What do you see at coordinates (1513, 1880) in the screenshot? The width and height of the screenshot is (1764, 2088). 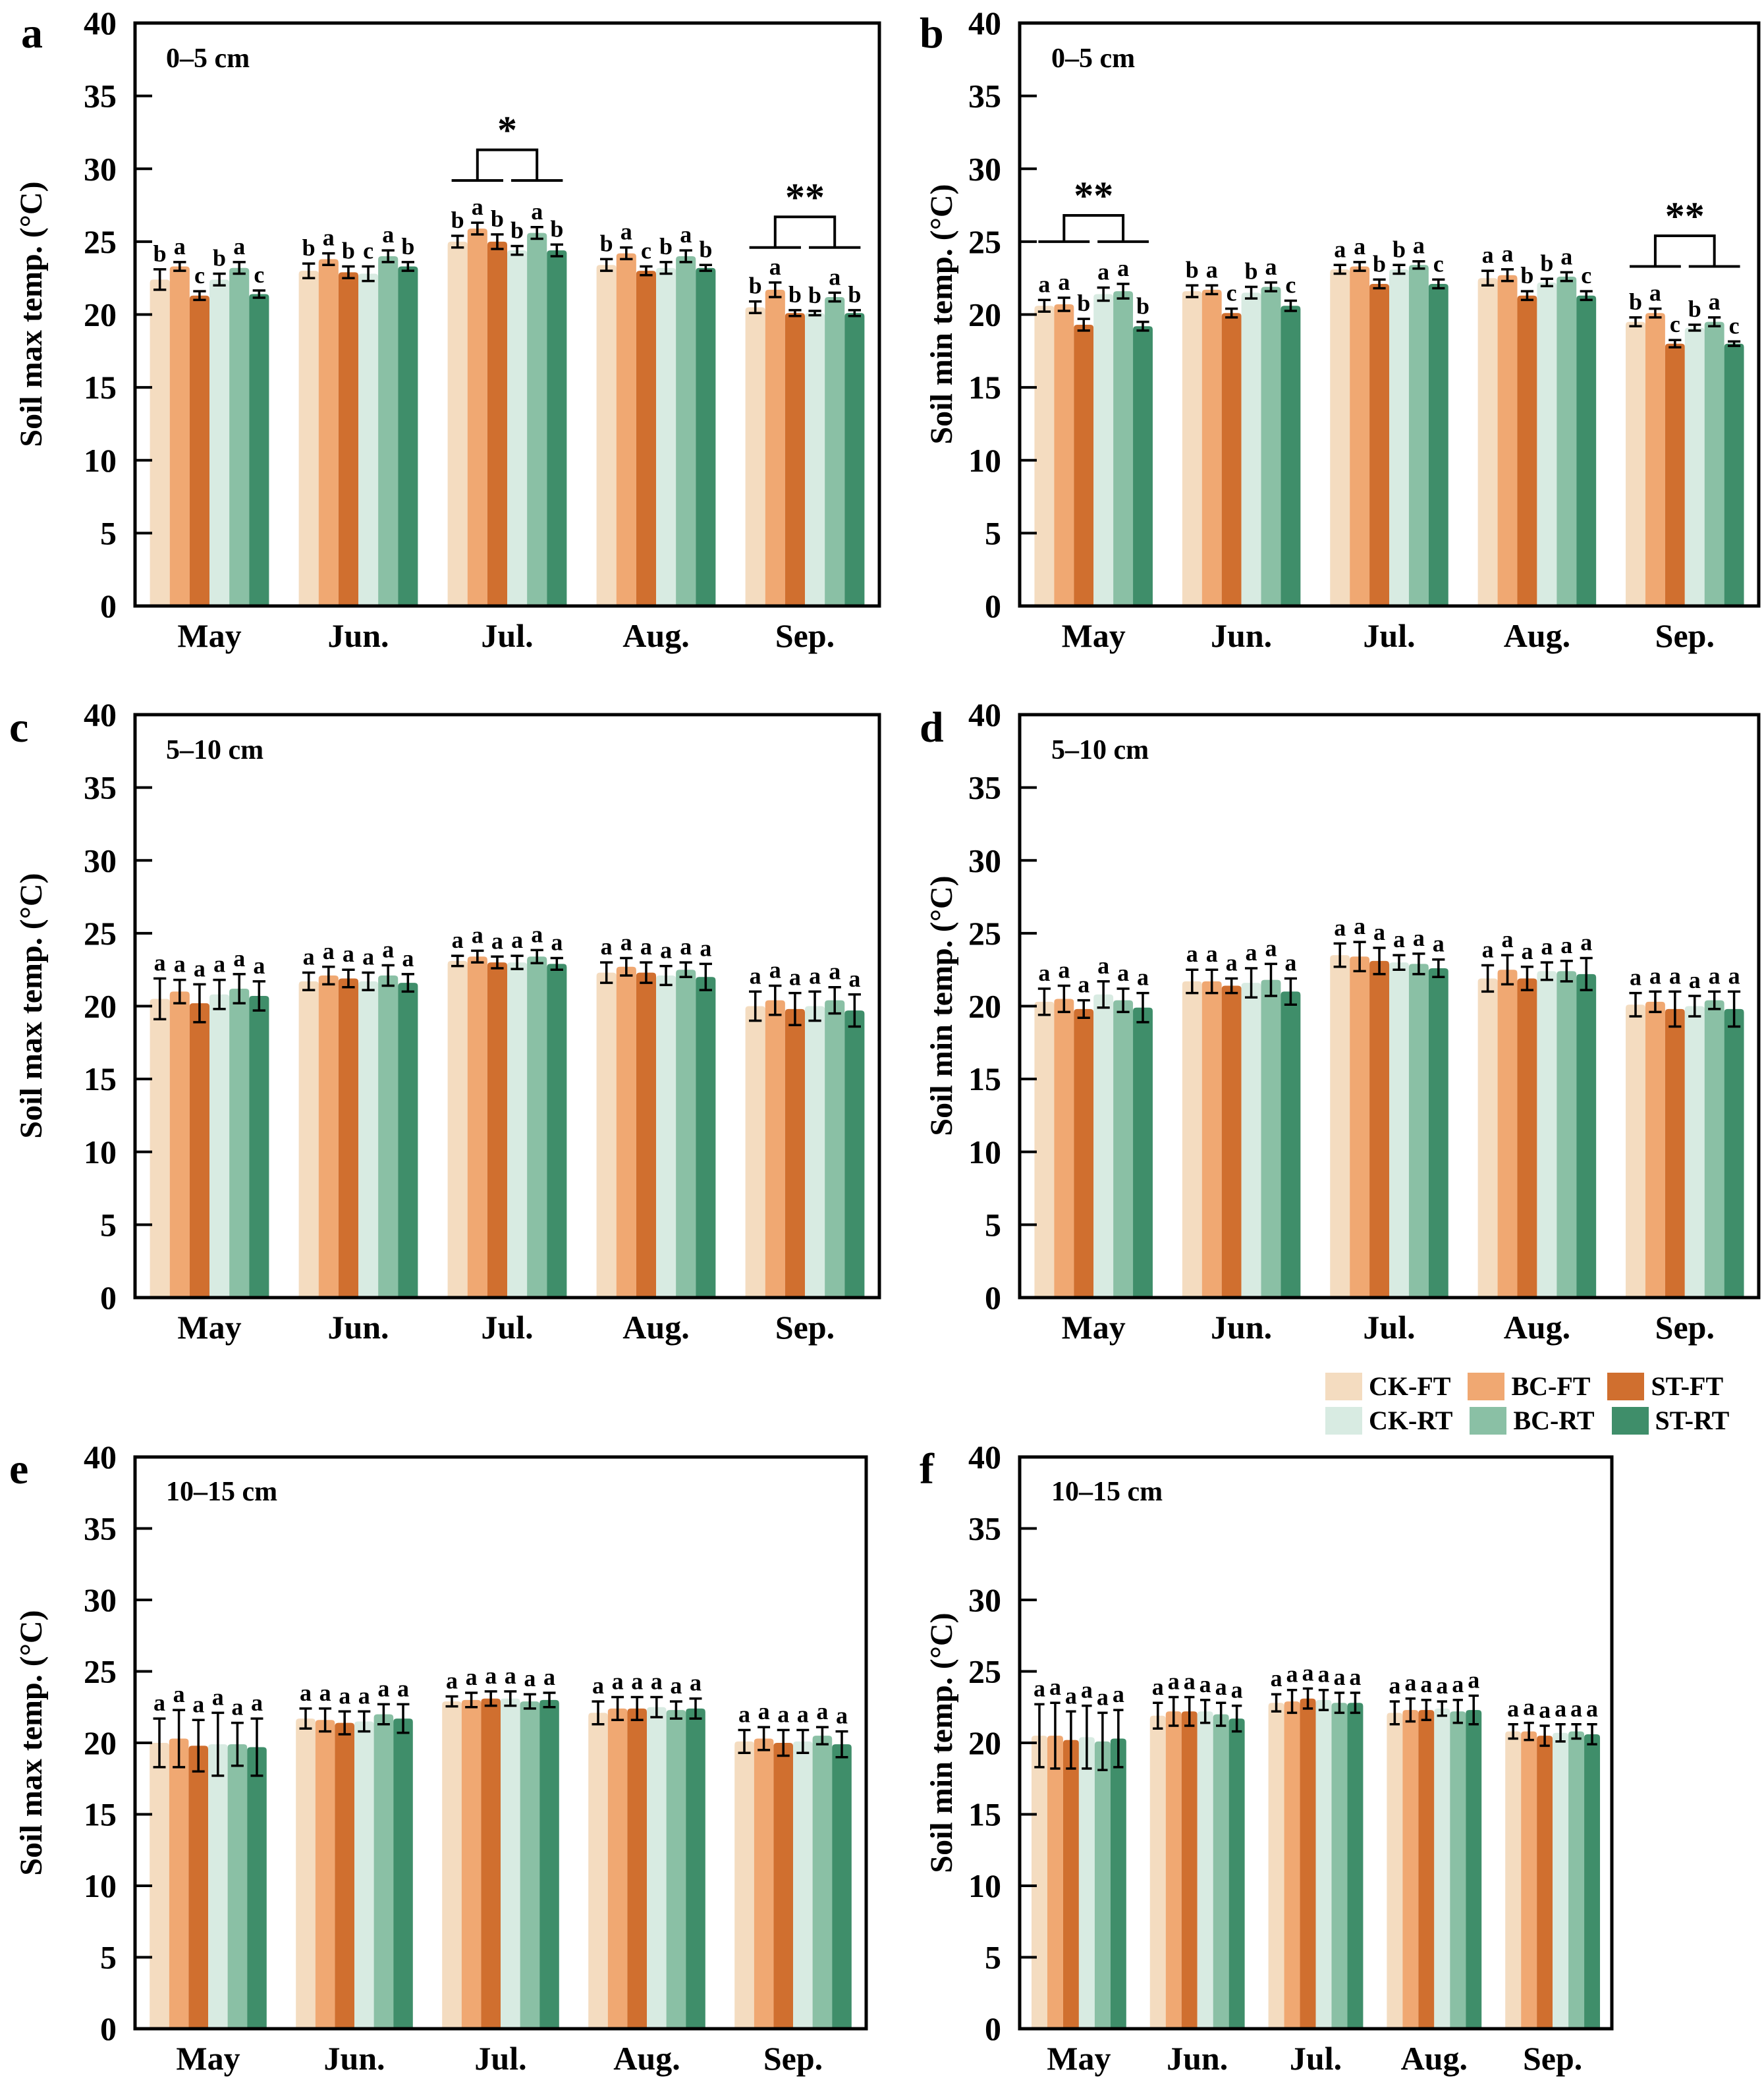 I see `panel-f-bar-CK-FT-Sep.` at bounding box center [1513, 1880].